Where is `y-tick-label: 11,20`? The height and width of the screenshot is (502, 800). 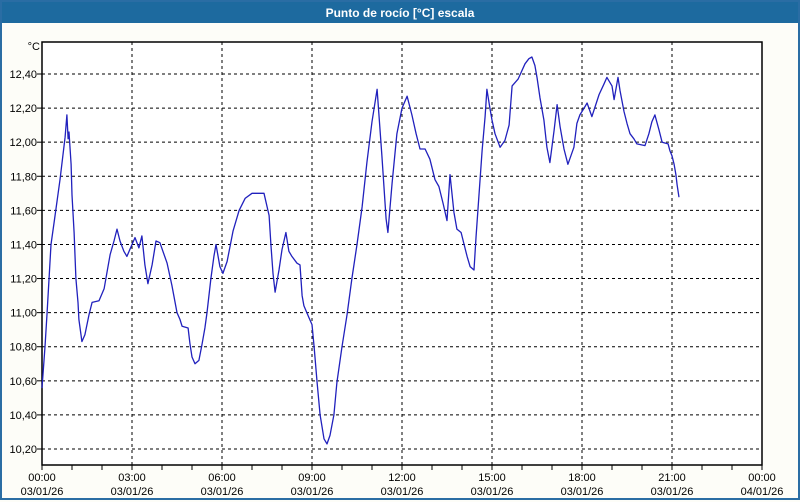
y-tick-label: 11,20 is located at coordinates (23, 280).